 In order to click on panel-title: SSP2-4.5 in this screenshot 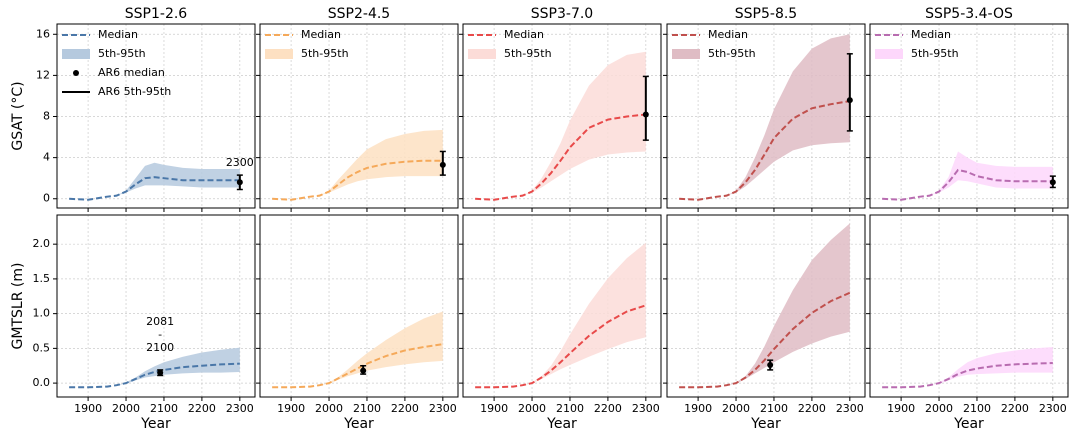, I will do `click(359, 14)`.